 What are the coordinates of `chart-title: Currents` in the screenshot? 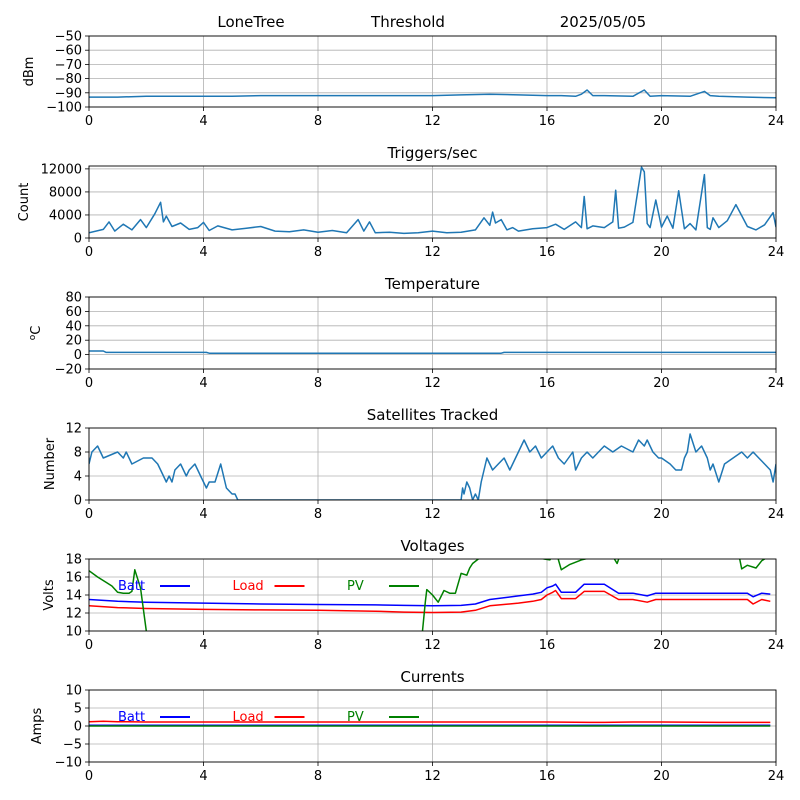 It's located at (432, 677).